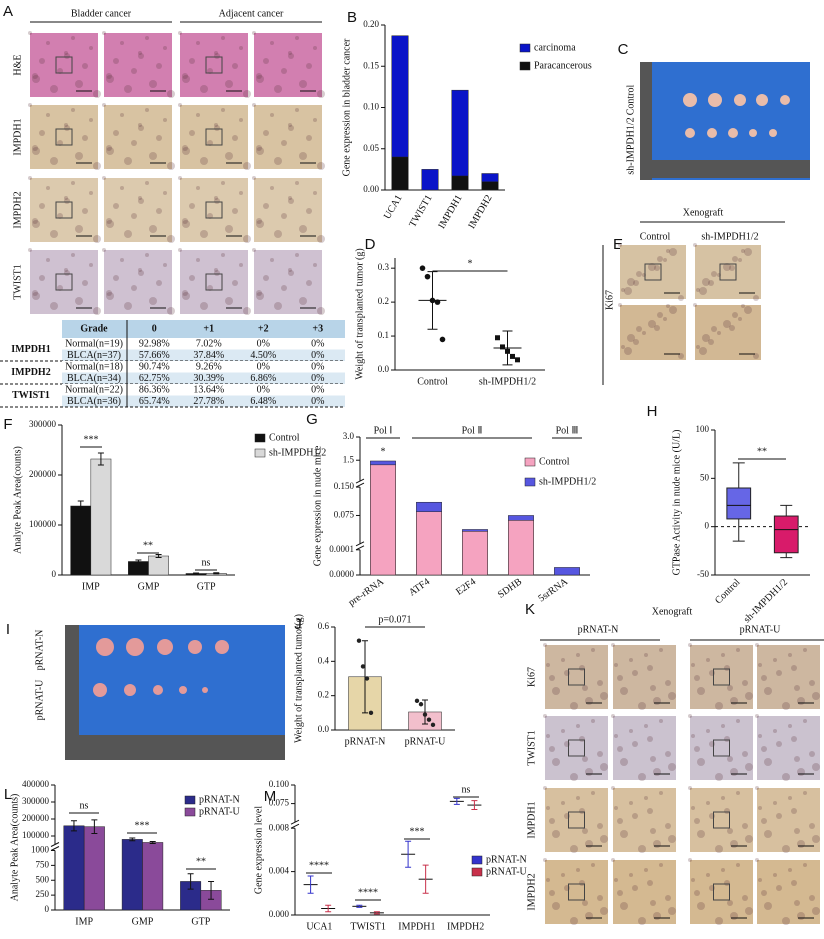 The width and height of the screenshot is (824, 939). What do you see at coordinates (279, 784) in the screenshot?
I see `y-tick-label: 0.100` at bounding box center [279, 784].